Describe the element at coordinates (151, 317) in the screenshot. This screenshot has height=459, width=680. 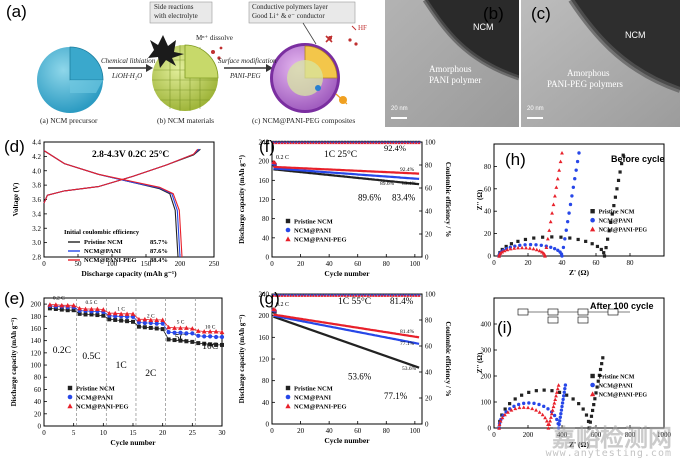
I see `rate-label-small: 2 C` at that location.